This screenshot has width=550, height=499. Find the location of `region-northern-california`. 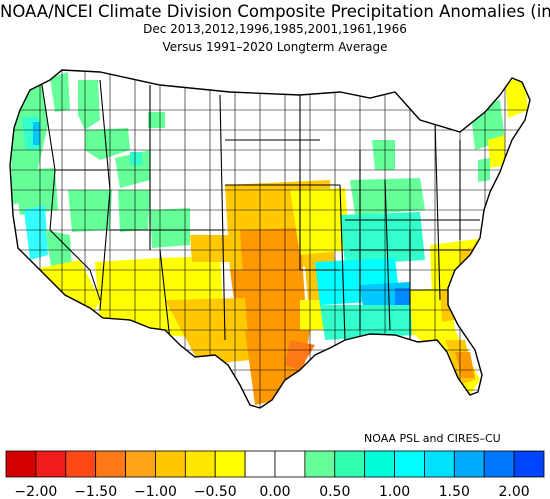

region-northern-california is located at coordinates (36, 191).